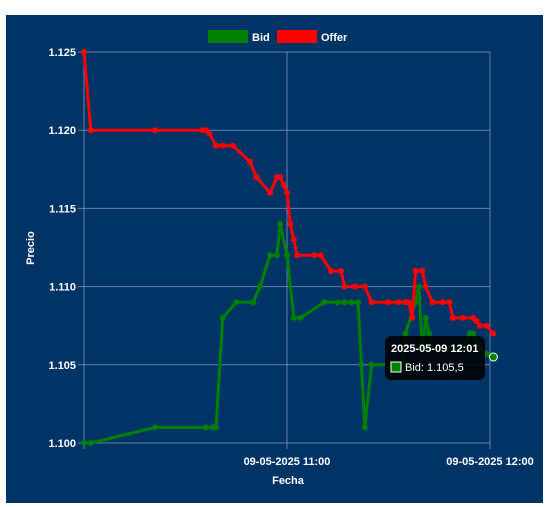 The height and width of the screenshot is (507, 554). Describe the element at coordinates (434, 349) in the screenshot. I see `tooltip-title: 2025-05-09 12:01` at that location.